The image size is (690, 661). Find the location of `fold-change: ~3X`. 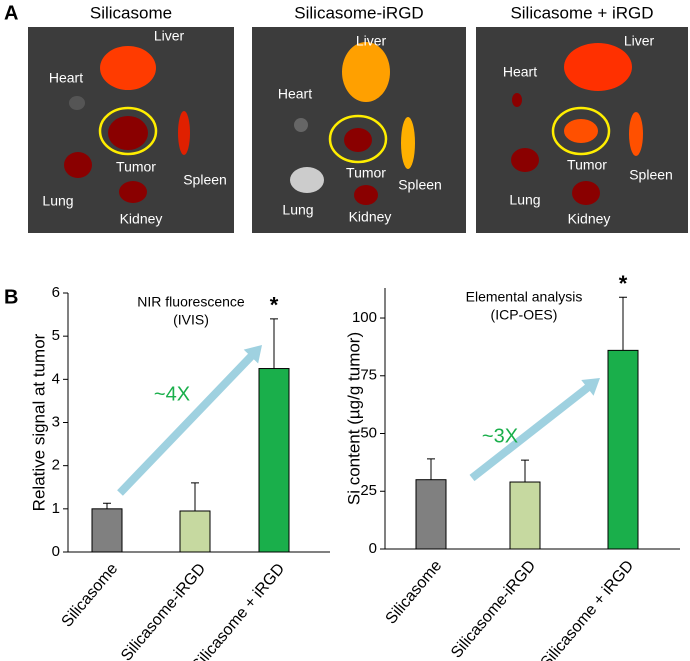

fold-change: ~3X is located at coordinates (500, 436).